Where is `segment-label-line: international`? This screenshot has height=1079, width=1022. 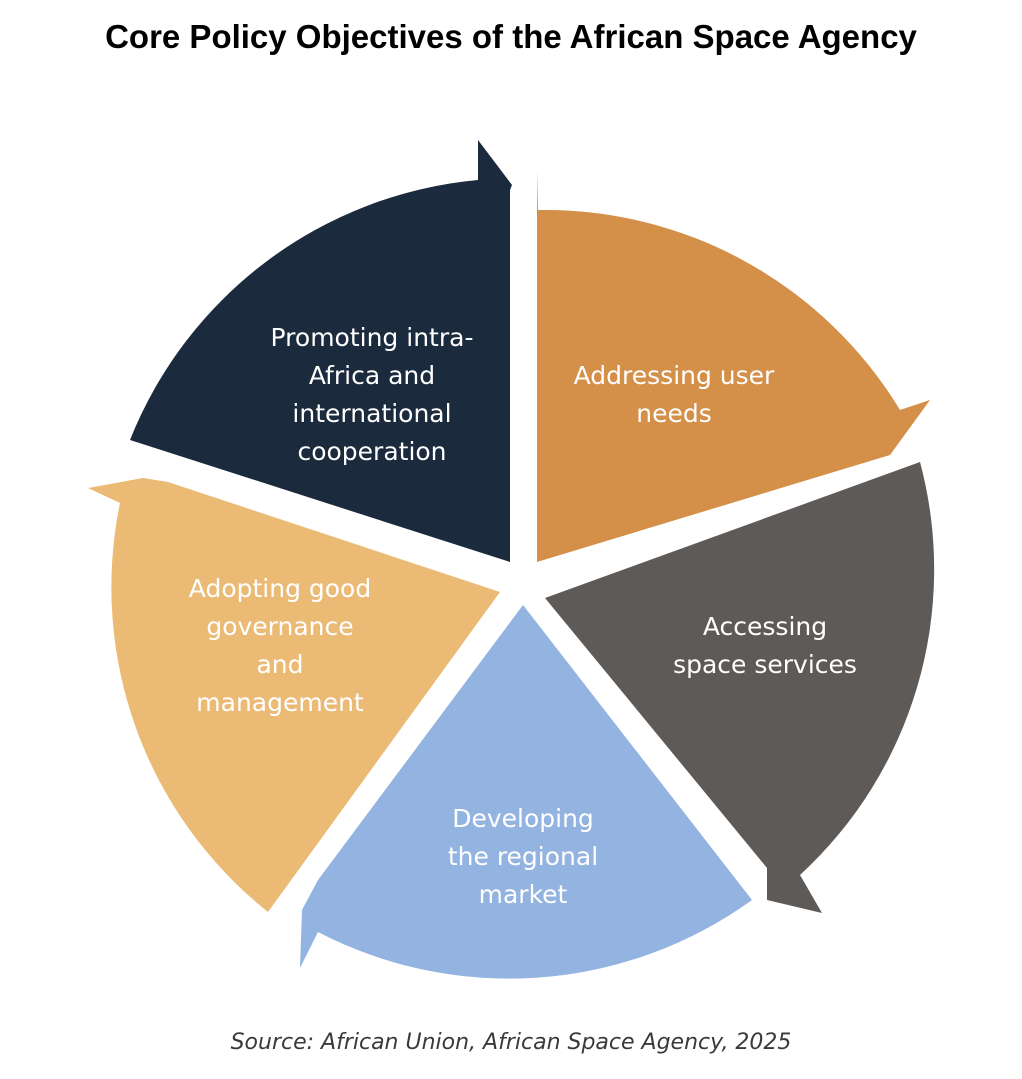 segment-label-line: international is located at coordinates (371, 413).